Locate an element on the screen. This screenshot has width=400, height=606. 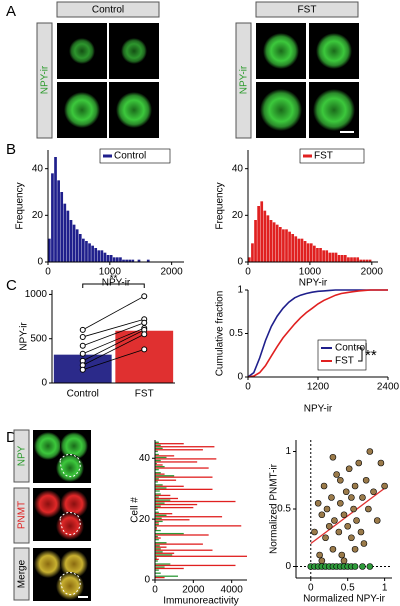
header-box is located at coordinates (108, 9).